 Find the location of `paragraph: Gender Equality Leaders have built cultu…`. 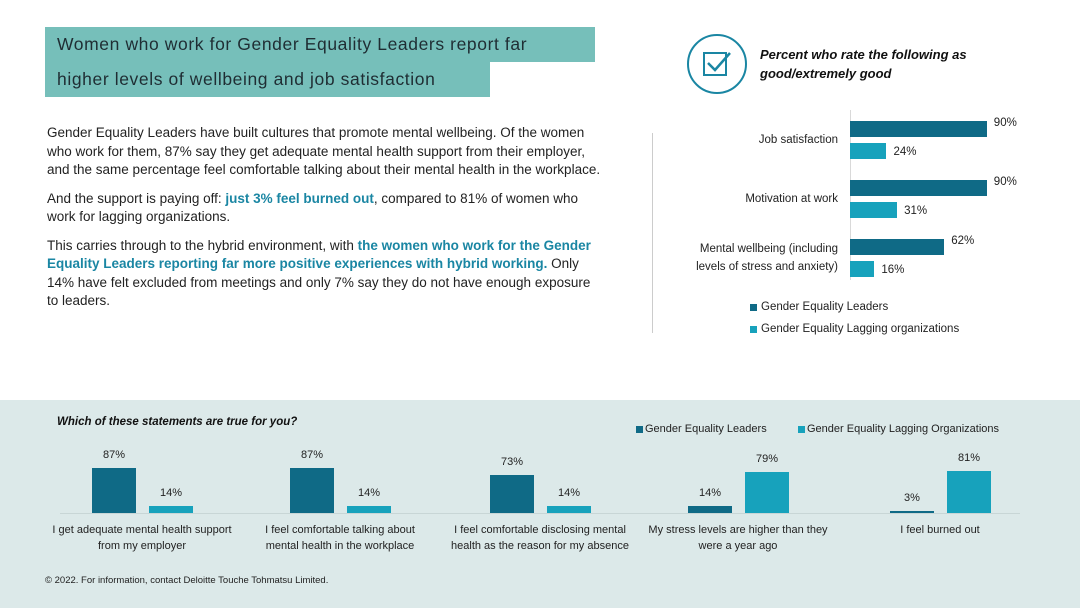

paragraph: Gender Equality Leaders have built cultu… is located at coordinates (324, 152).